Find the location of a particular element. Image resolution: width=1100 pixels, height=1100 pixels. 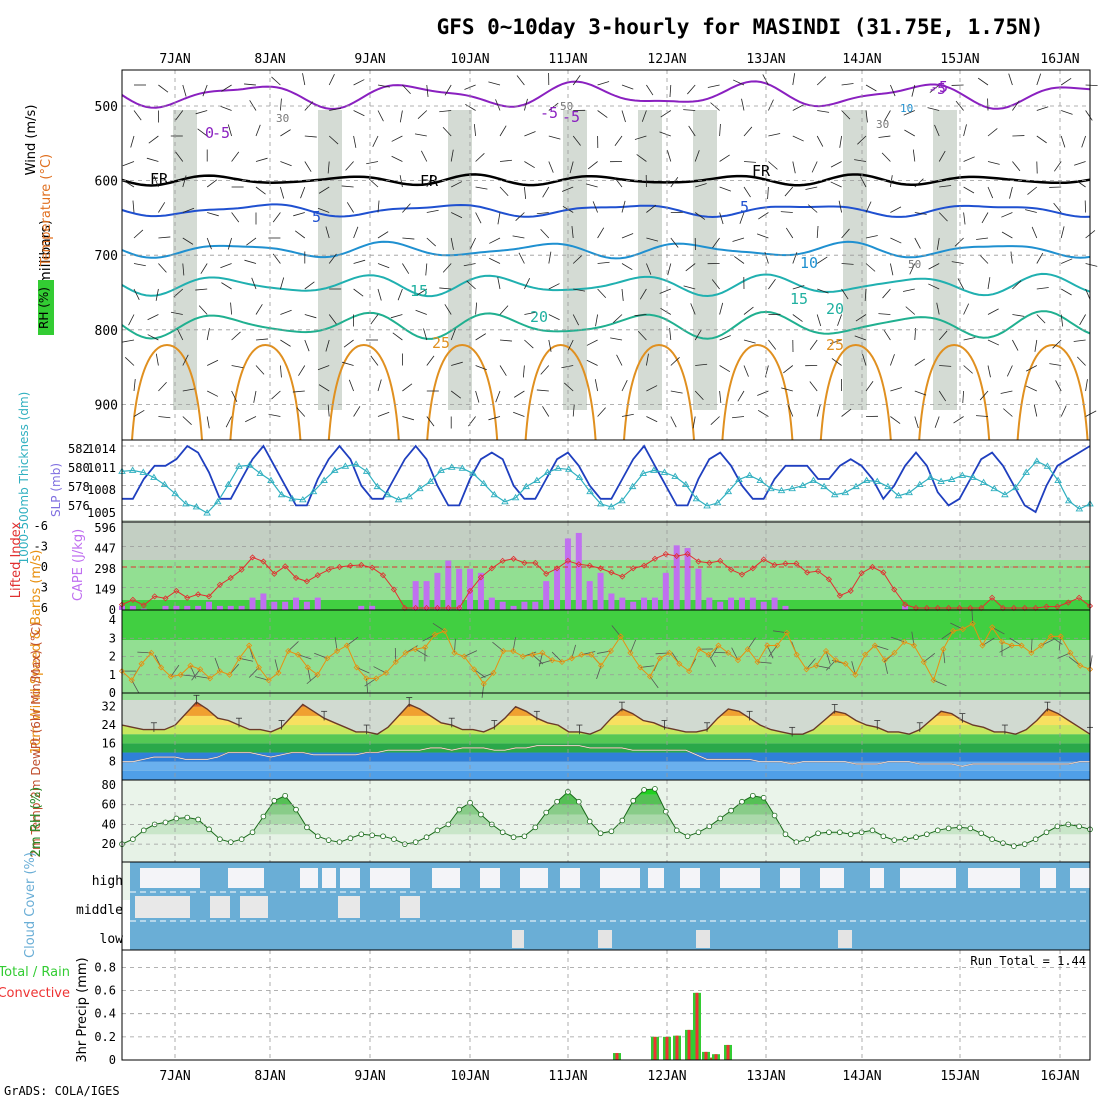

date-label: 15JAN is located at coordinates (959, 1076).